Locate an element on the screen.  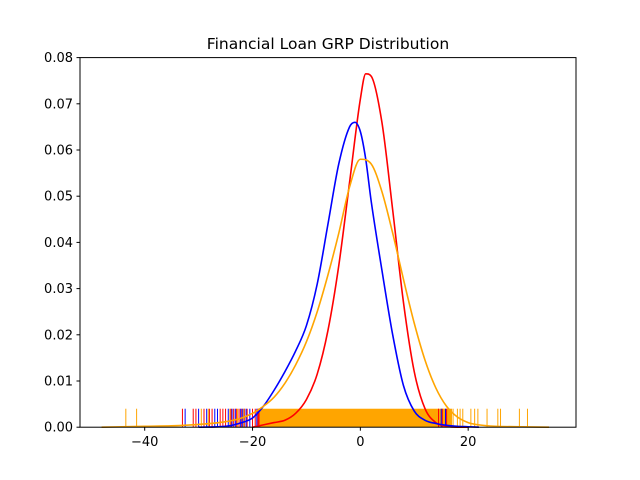
y-tick-label: 0.00 is located at coordinates (58, 428).